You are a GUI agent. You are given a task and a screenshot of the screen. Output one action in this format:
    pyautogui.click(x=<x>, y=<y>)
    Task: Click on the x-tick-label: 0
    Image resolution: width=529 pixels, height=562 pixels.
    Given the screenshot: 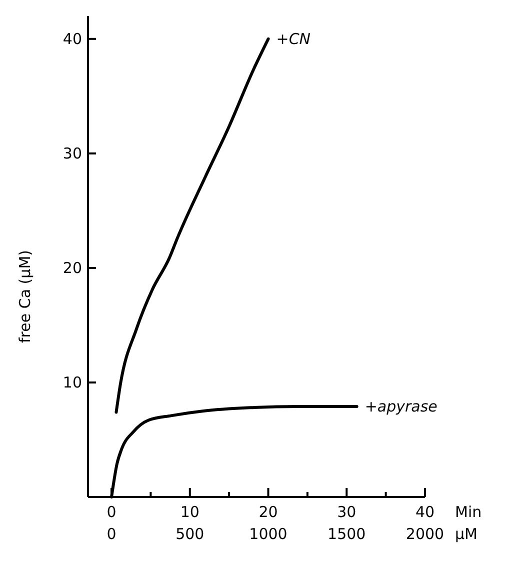 What is the action you would take?
    pyautogui.click(x=111, y=512)
    